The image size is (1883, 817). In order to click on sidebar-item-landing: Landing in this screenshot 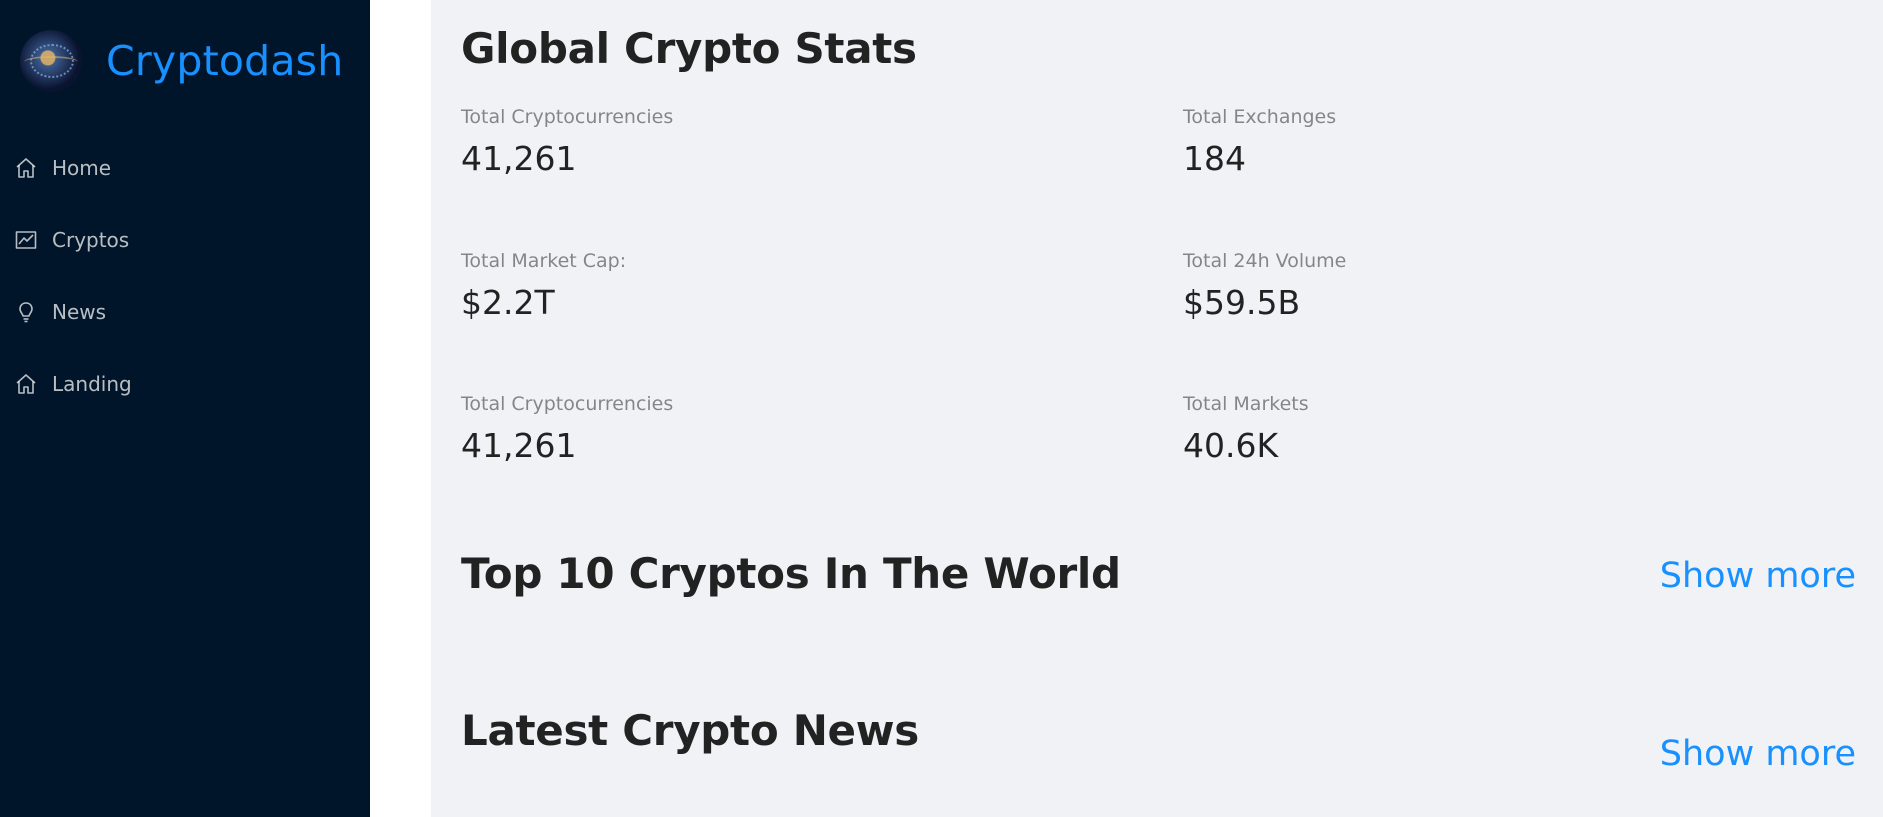, I will do `click(185, 384)`.